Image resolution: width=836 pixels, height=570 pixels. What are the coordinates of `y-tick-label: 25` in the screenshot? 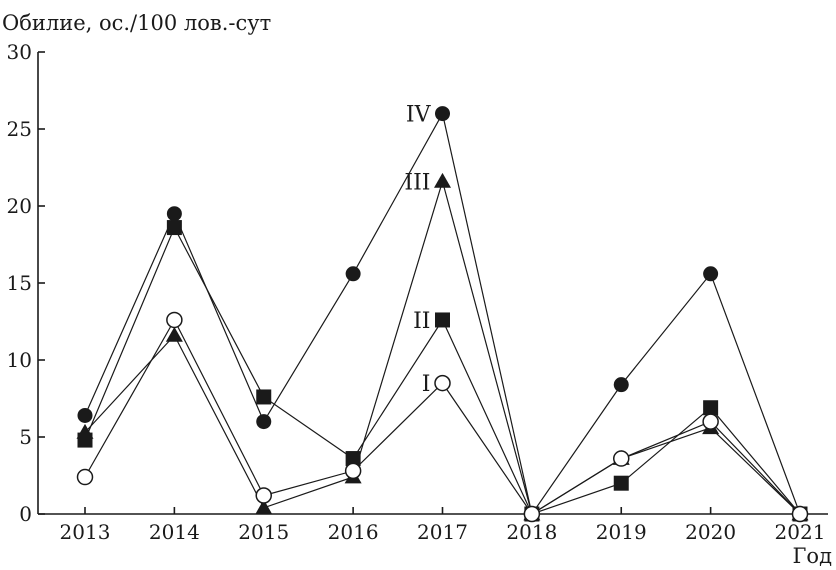 It's located at (19, 129).